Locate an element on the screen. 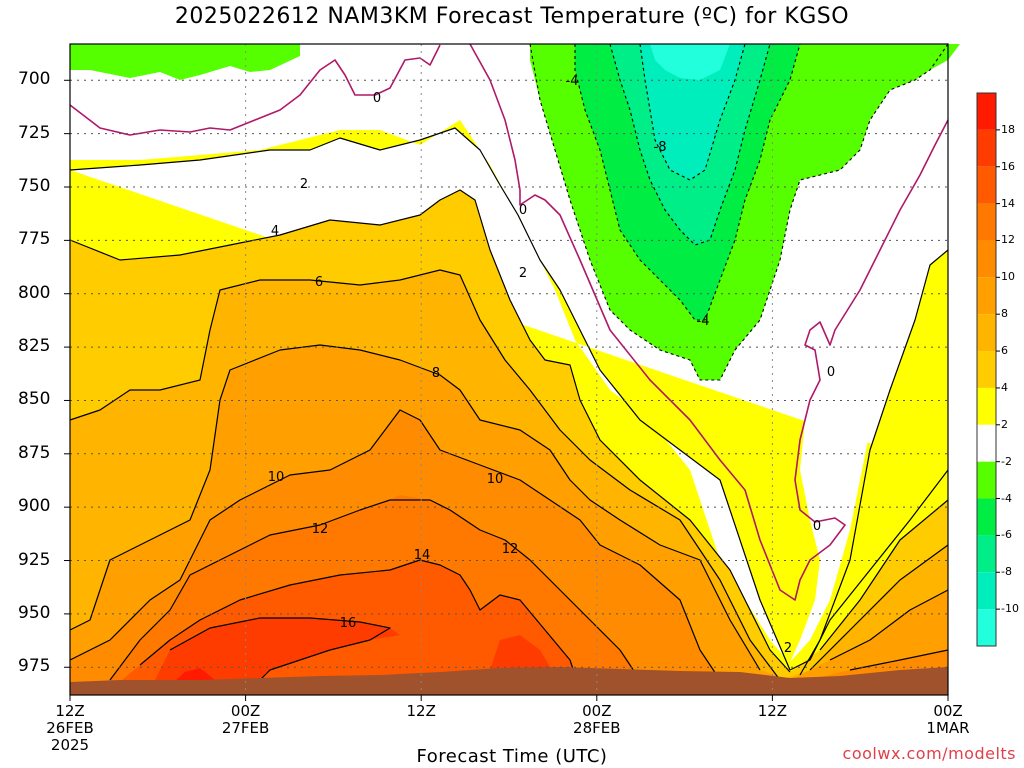  colorbar-label: -4 is located at coordinates (1006, 498).